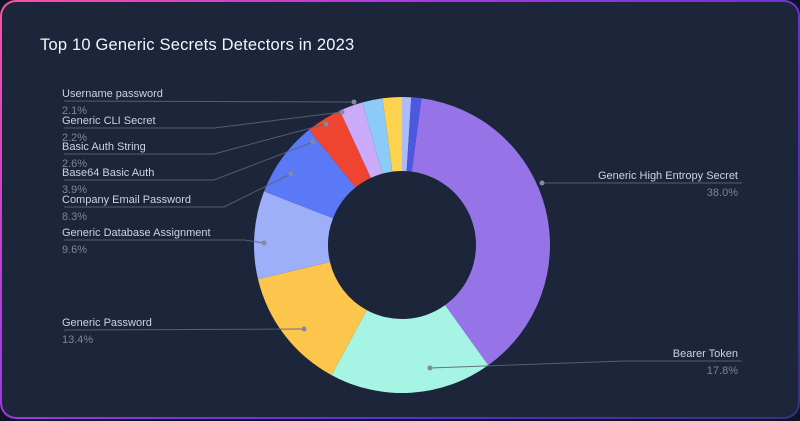  I want to click on callout-label: Generic CLI Secret, so click(109, 121).